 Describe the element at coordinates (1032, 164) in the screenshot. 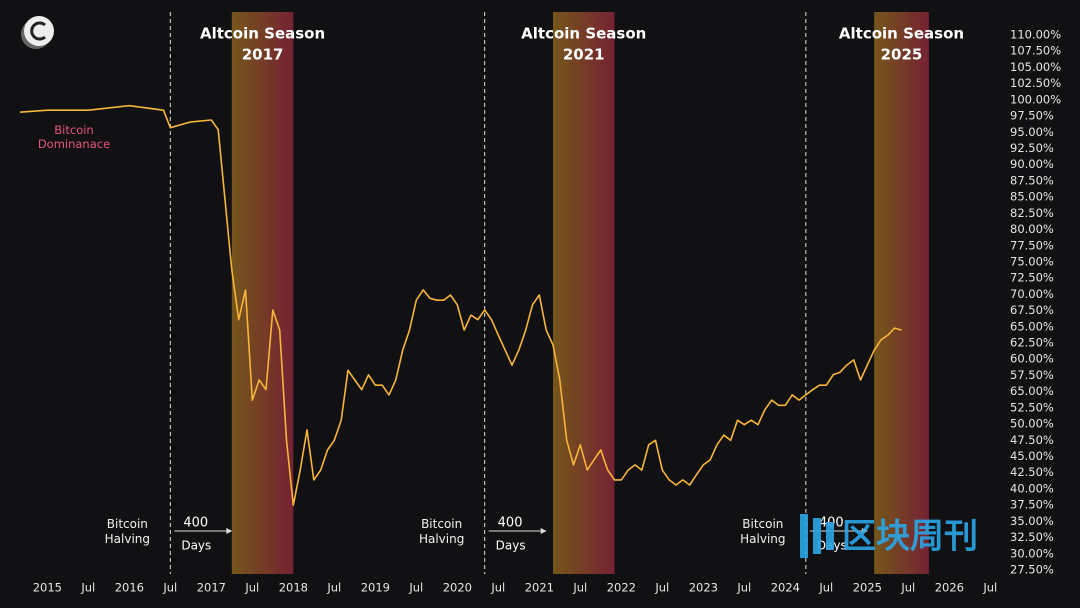

I see `y-tick-label: 90.00%` at that location.